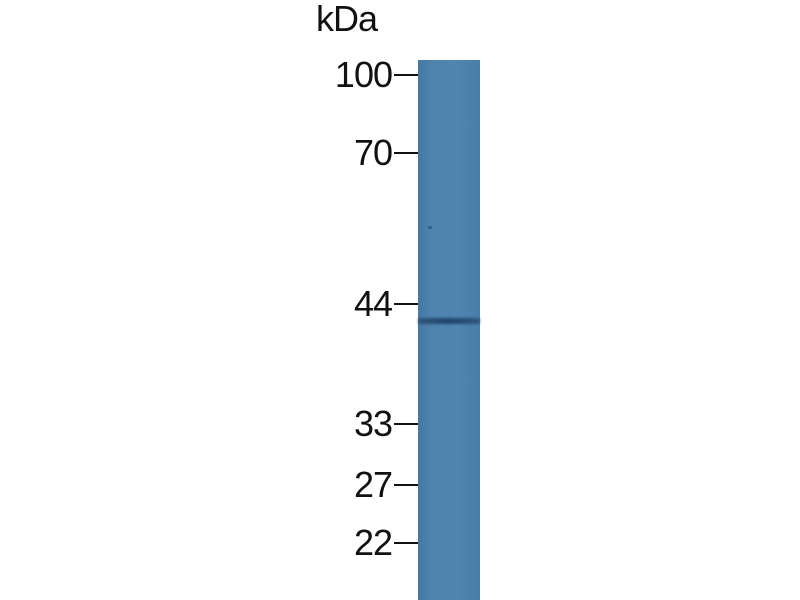 This screenshot has height=600, width=800. Describe the element at coordinates (373, 303) in the screenshot. I see `marker-label: 44` at that location.